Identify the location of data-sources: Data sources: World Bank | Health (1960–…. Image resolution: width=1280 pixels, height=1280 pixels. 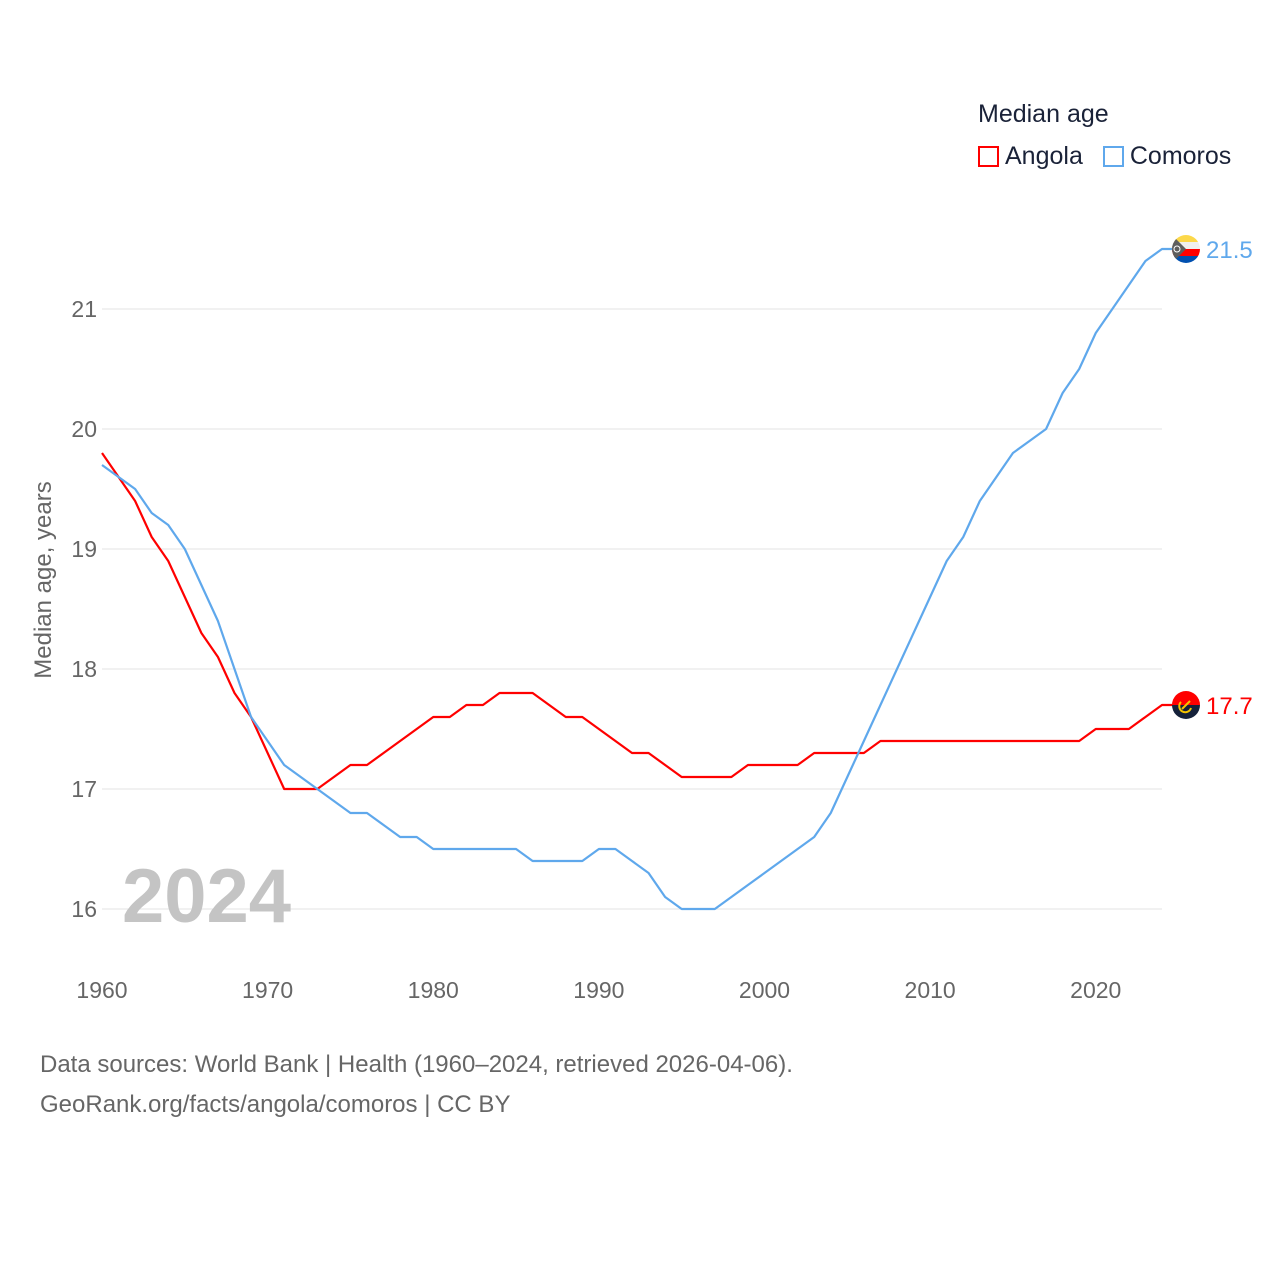
(416, 1064).